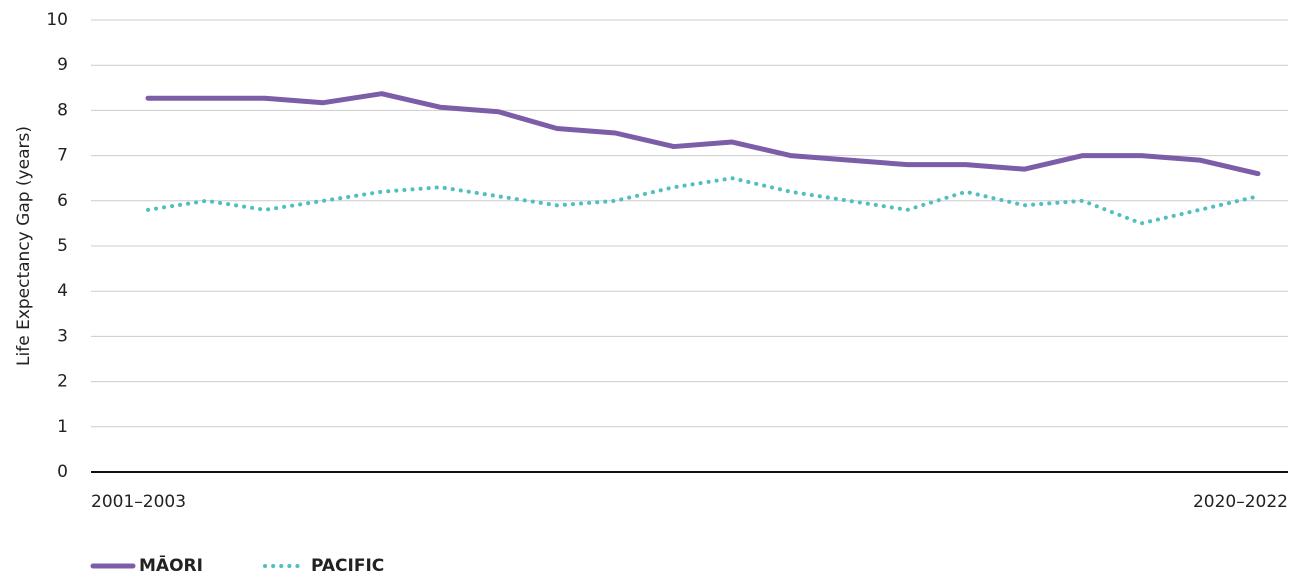 The image size is (1302, 581). What do you see at coordinates (62, 472) in the screenshot?
I see `y-tick-label: 0` at bounding box center [62, 472].